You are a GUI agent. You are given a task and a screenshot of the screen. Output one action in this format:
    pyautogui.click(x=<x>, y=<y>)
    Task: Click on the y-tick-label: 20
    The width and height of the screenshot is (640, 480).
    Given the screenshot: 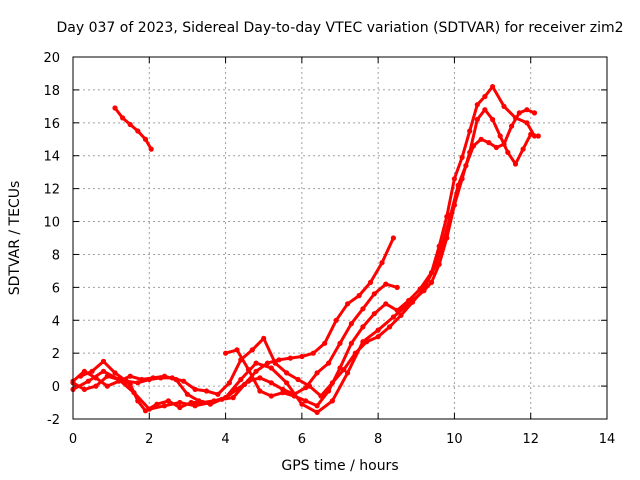 What is the action you would take?
    pyautogui.click(x=51, y=58)
    